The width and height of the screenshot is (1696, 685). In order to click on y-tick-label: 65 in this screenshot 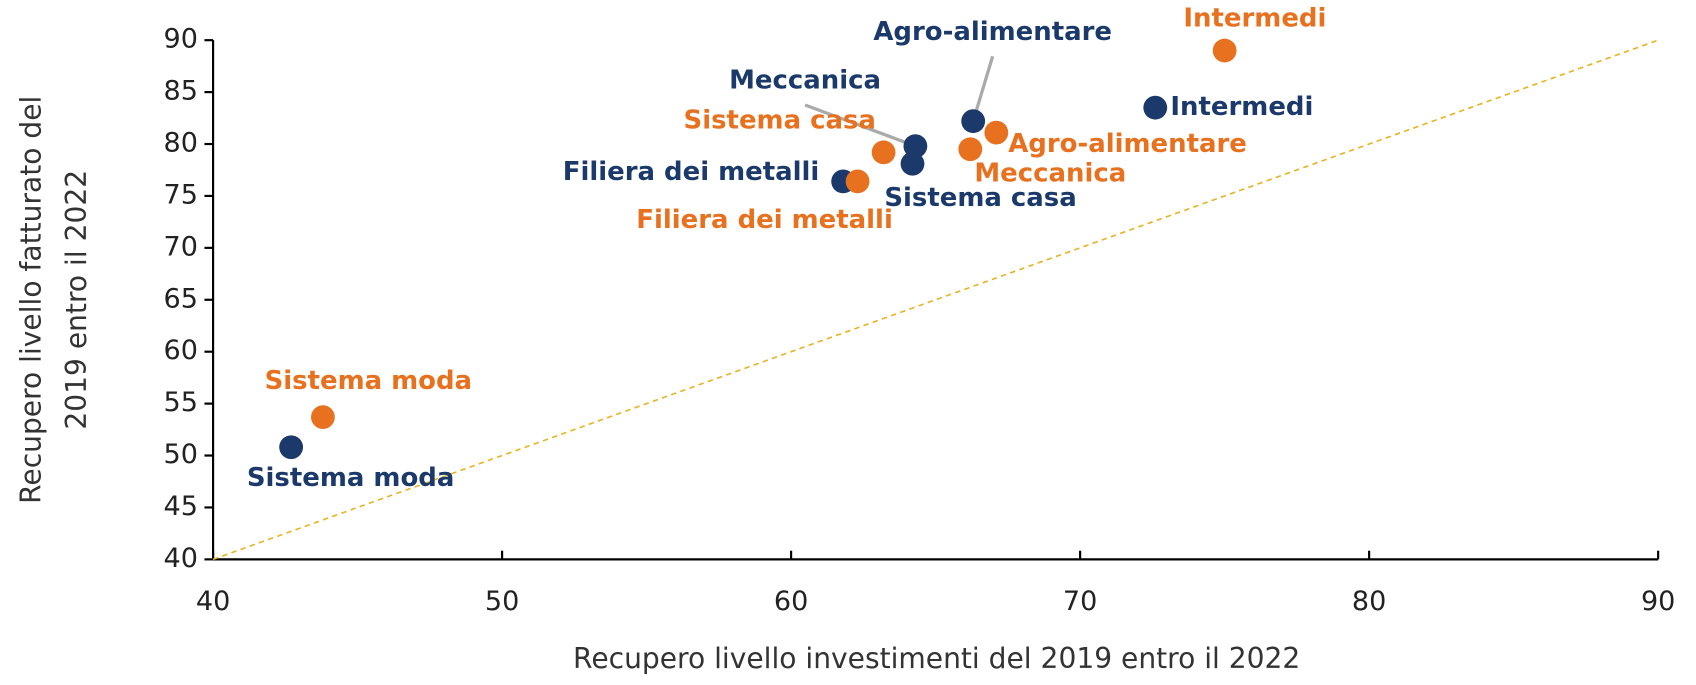, I will do `click(181, 298)`.